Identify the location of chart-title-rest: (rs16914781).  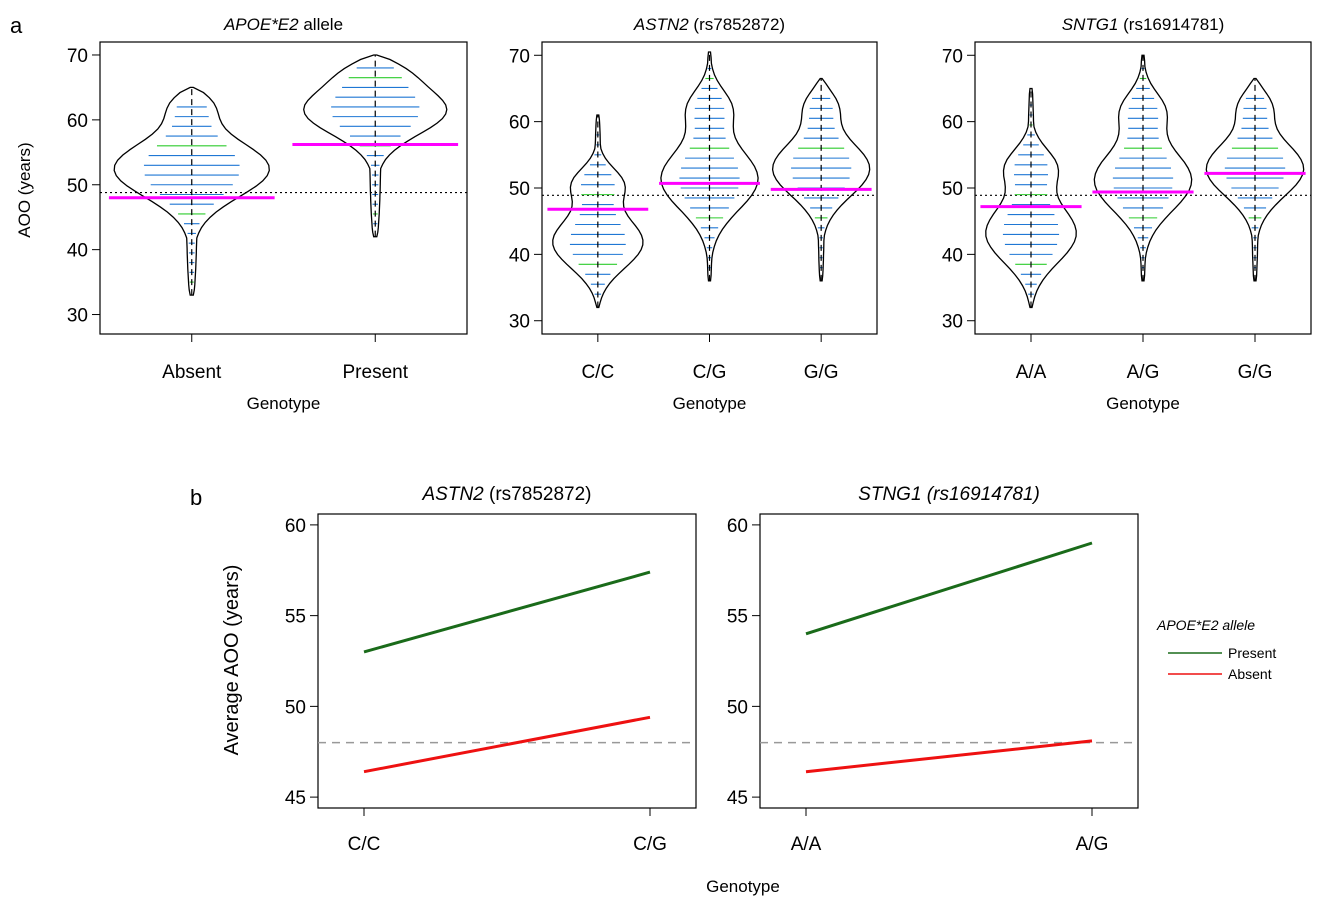
(1171, 24).